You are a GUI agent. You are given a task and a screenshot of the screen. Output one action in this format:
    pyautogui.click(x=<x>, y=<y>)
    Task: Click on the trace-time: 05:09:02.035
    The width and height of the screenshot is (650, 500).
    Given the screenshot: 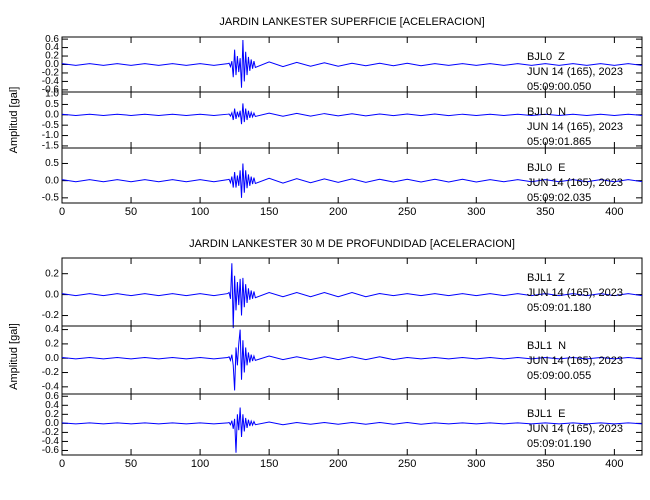 What is the action you would take?
    pyautogui.click(x=559, y=198)
    